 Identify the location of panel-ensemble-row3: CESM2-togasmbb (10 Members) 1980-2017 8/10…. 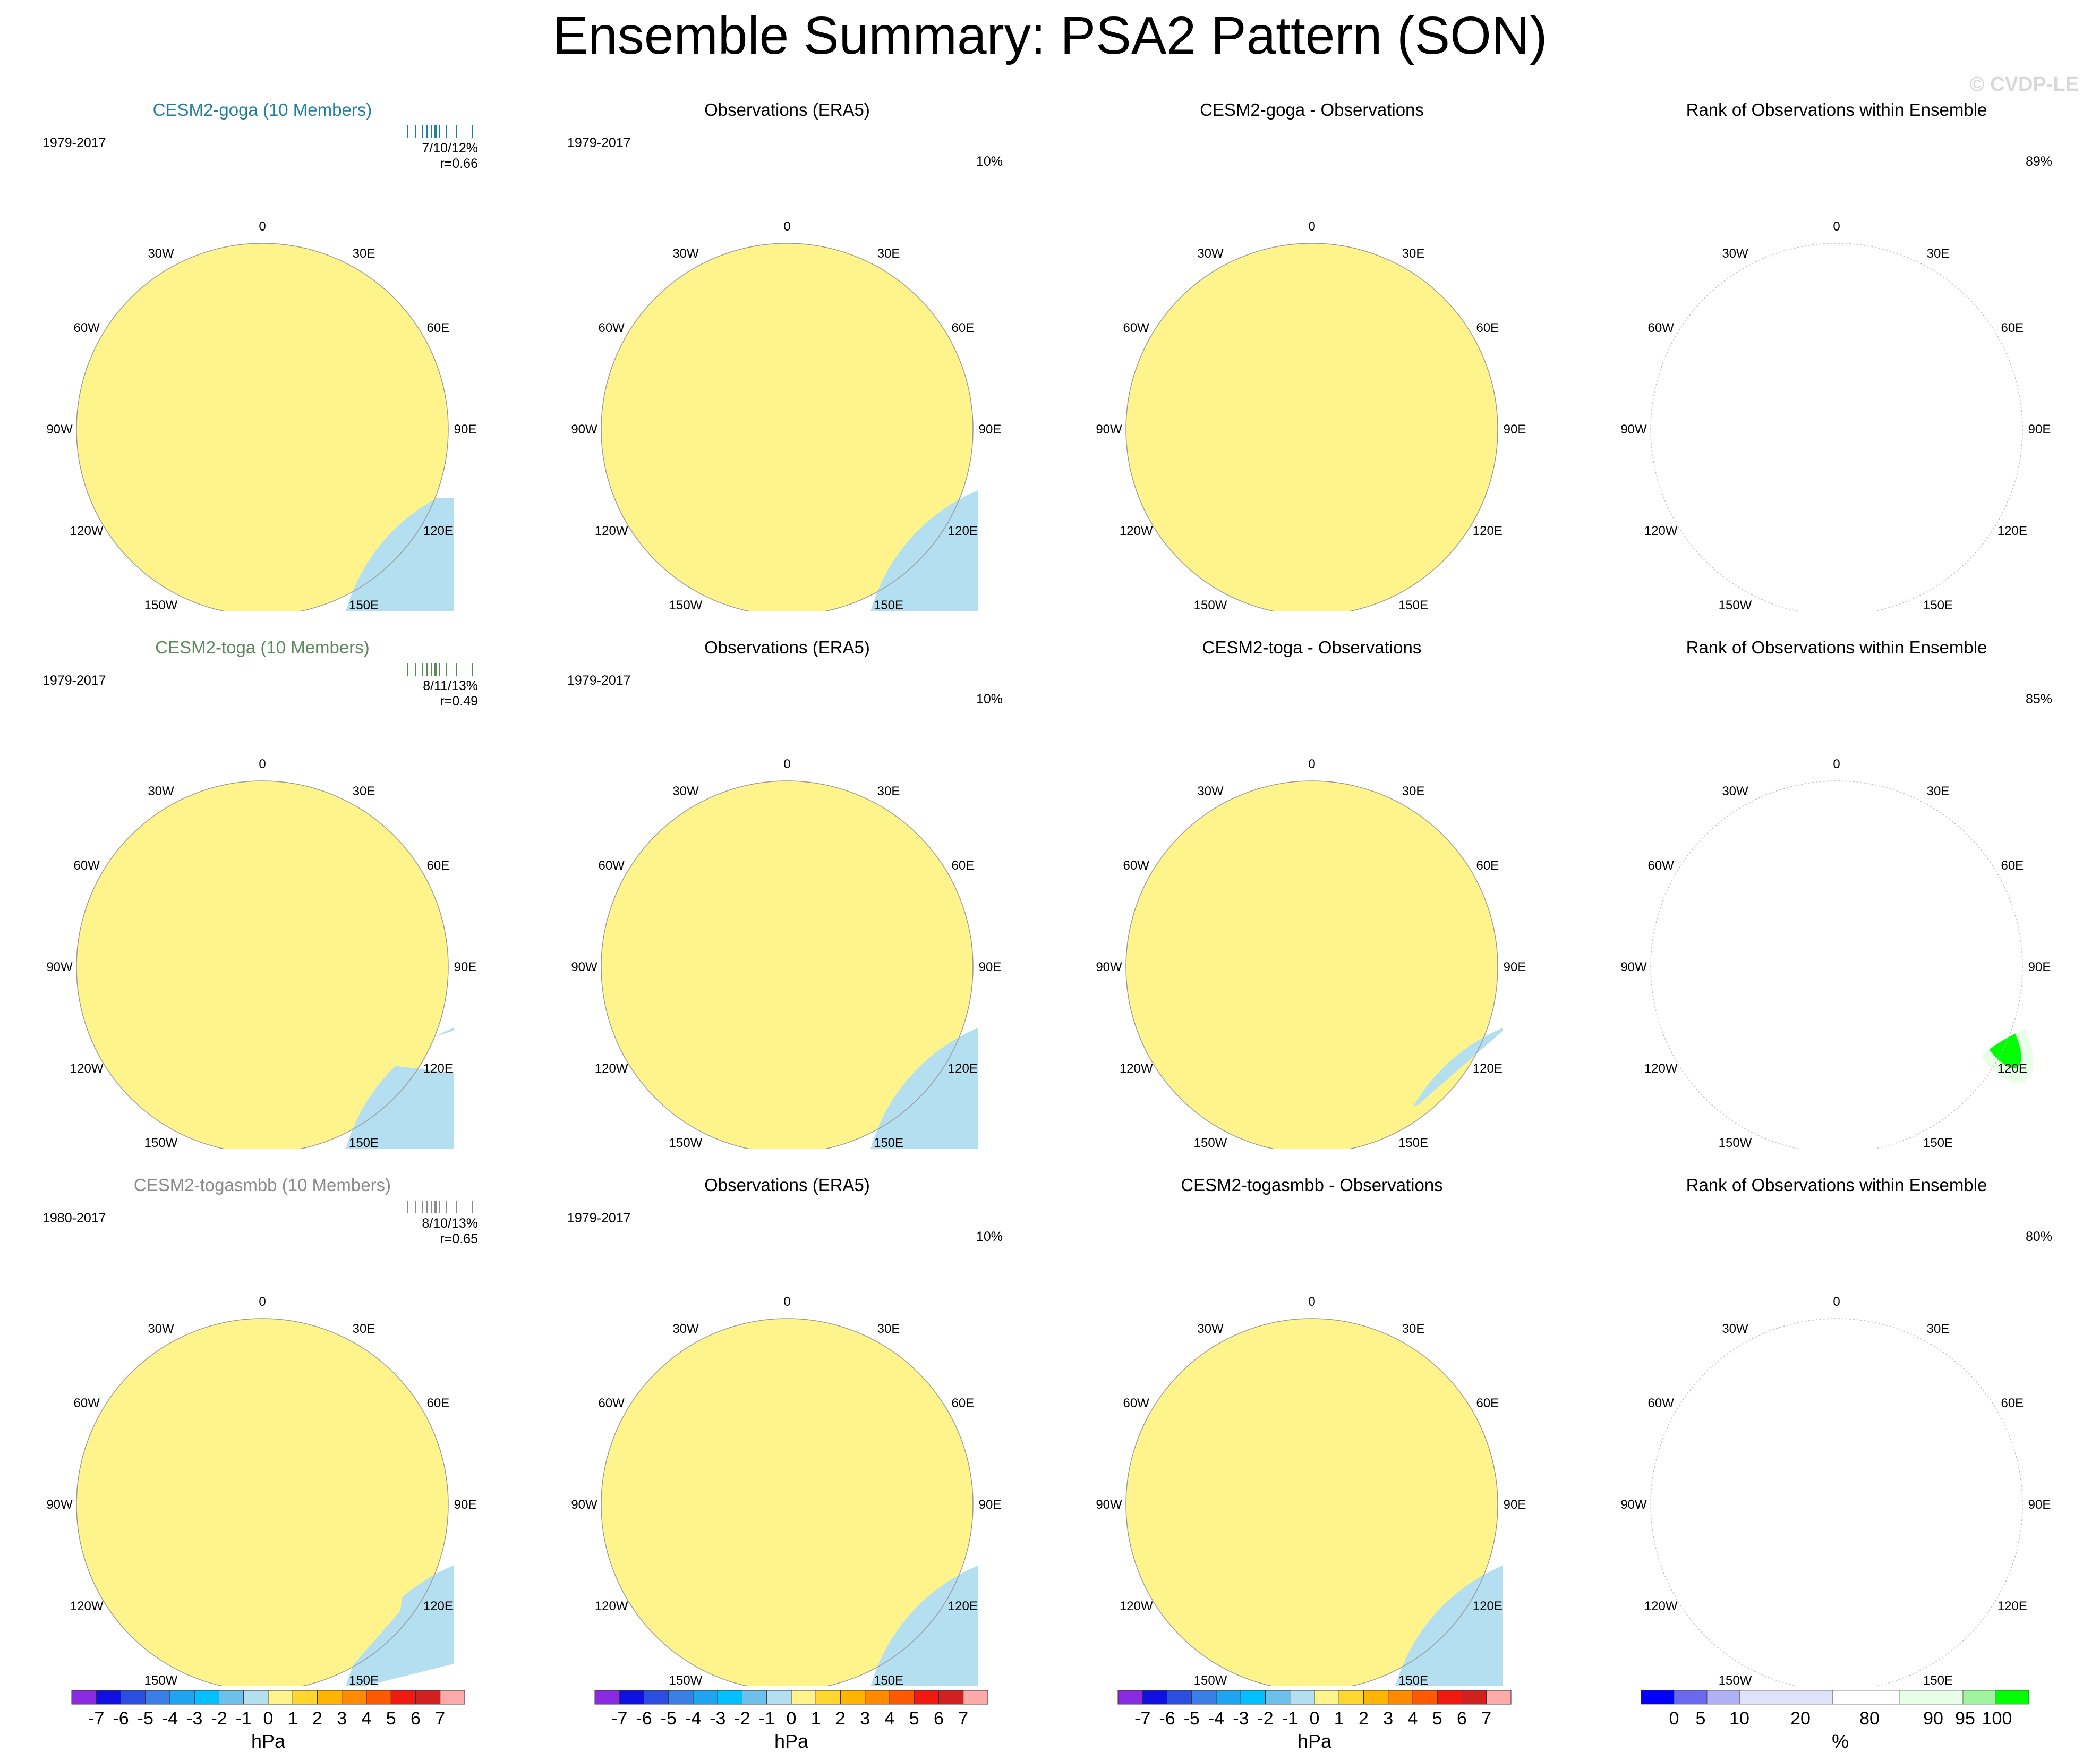
(262, 1418).